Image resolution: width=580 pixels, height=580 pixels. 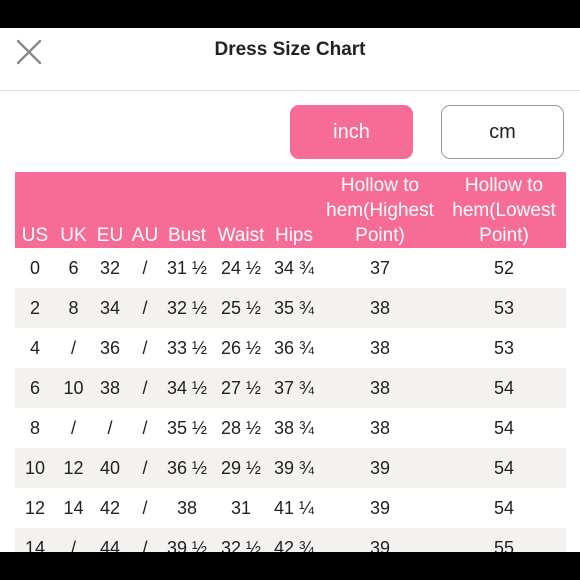 What do you see at coordinates (73, 235) in the screenshot?
I see `column-header-text: UK` at bounding box center [73, 235].